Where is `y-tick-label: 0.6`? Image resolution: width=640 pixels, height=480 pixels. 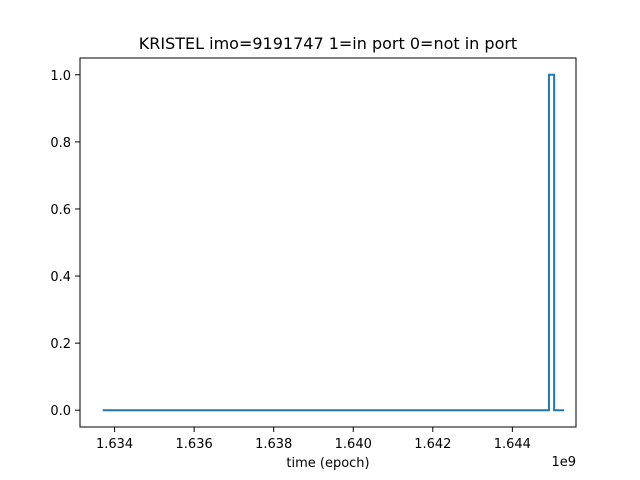 y-tick-label: 0.6 is located at coordinates (60, 210).